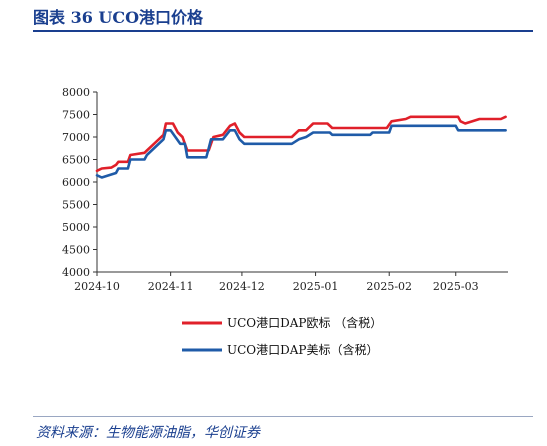 Image resolution: width=547 pixels, height=446 pixels. I want to click on chart-lines, so click(301, 147).